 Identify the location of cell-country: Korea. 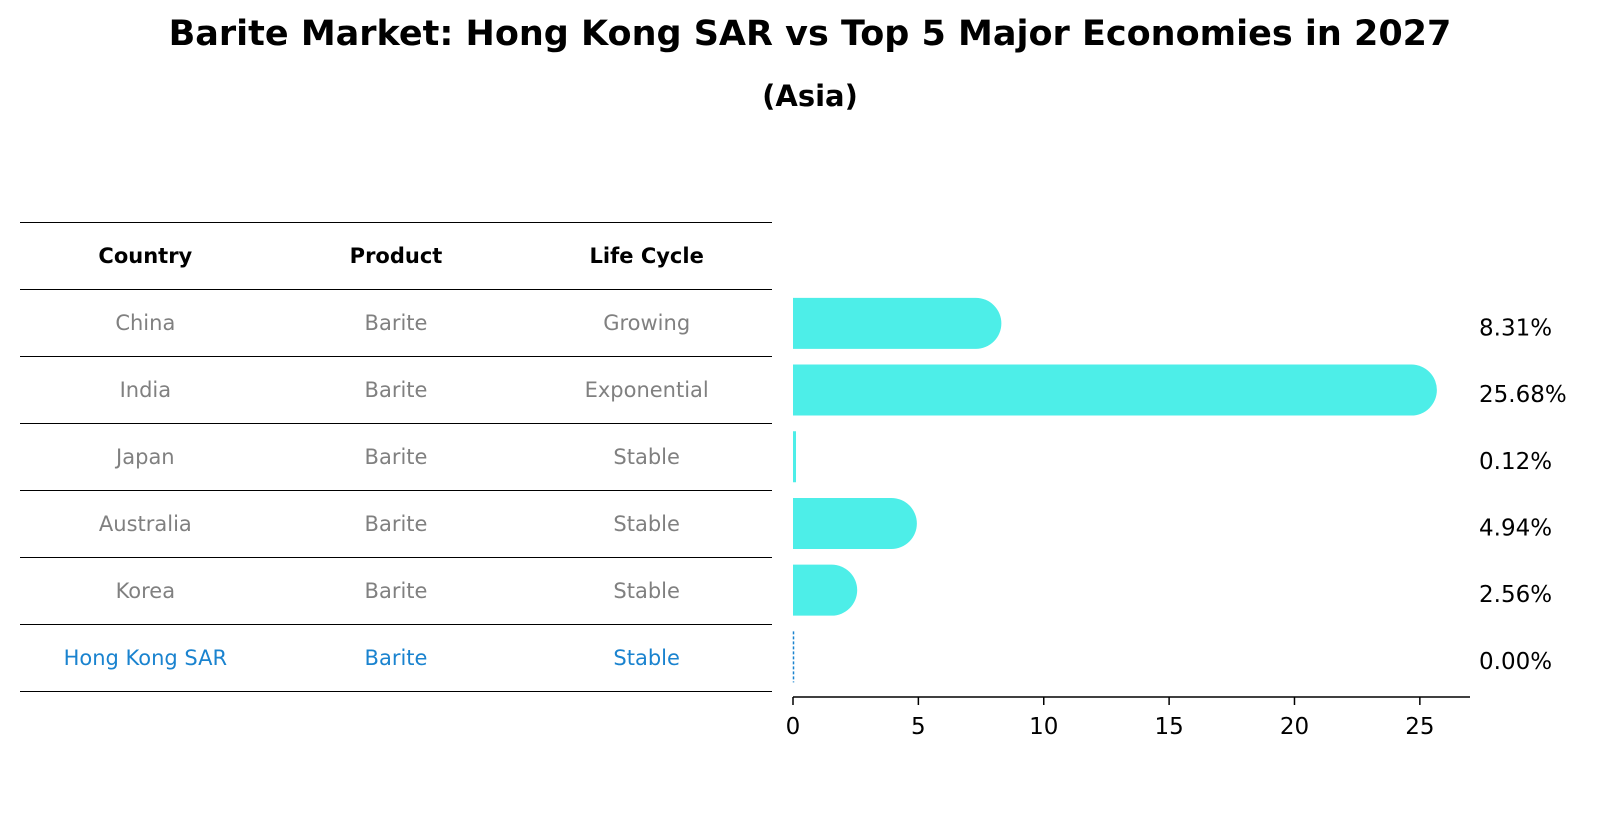
(145, 591).